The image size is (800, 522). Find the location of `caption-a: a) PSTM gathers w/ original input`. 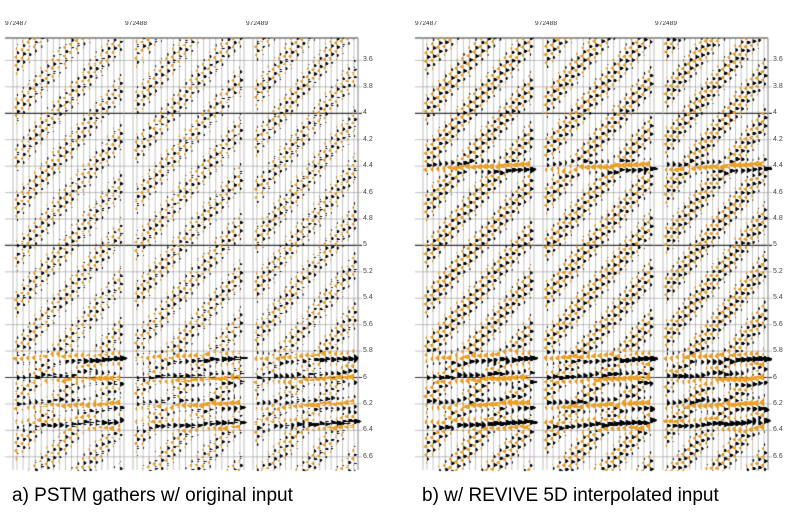

caption-a: a) PSTM gathers w/ original input is located at coordinates (152, 495).